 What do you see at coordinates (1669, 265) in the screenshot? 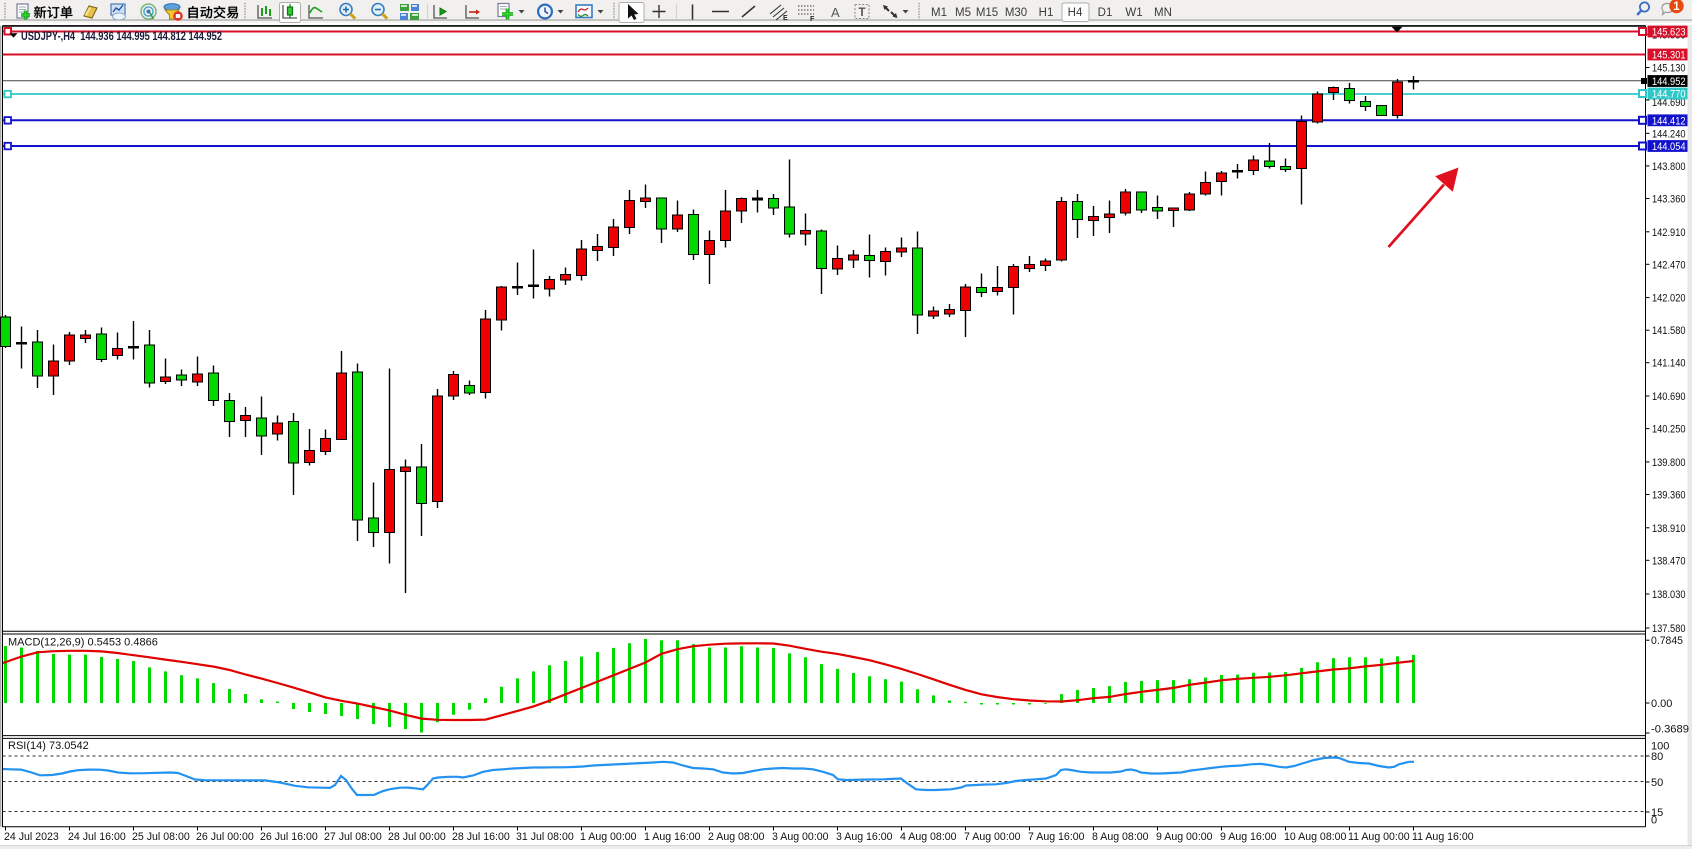
I see `svg-text: 142.470` at bounding box center [1669, 265].